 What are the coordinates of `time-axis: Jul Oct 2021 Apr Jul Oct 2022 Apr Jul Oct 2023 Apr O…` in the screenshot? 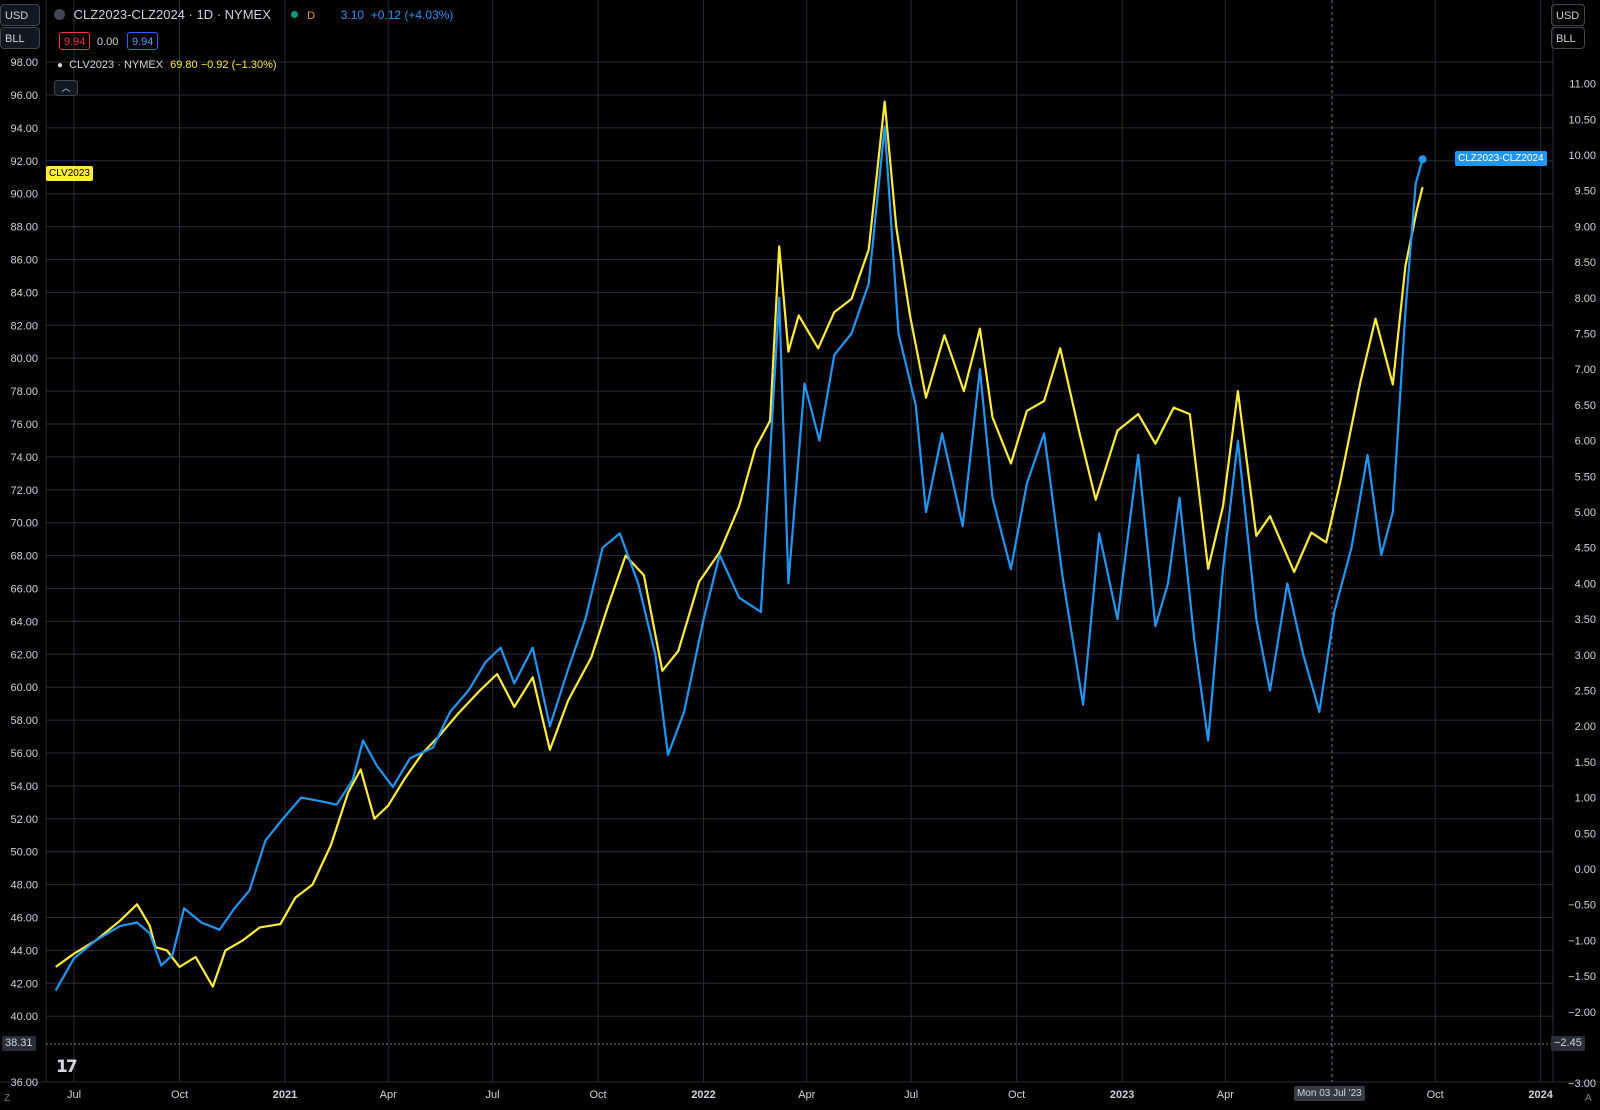 It's located at (810, 1095).